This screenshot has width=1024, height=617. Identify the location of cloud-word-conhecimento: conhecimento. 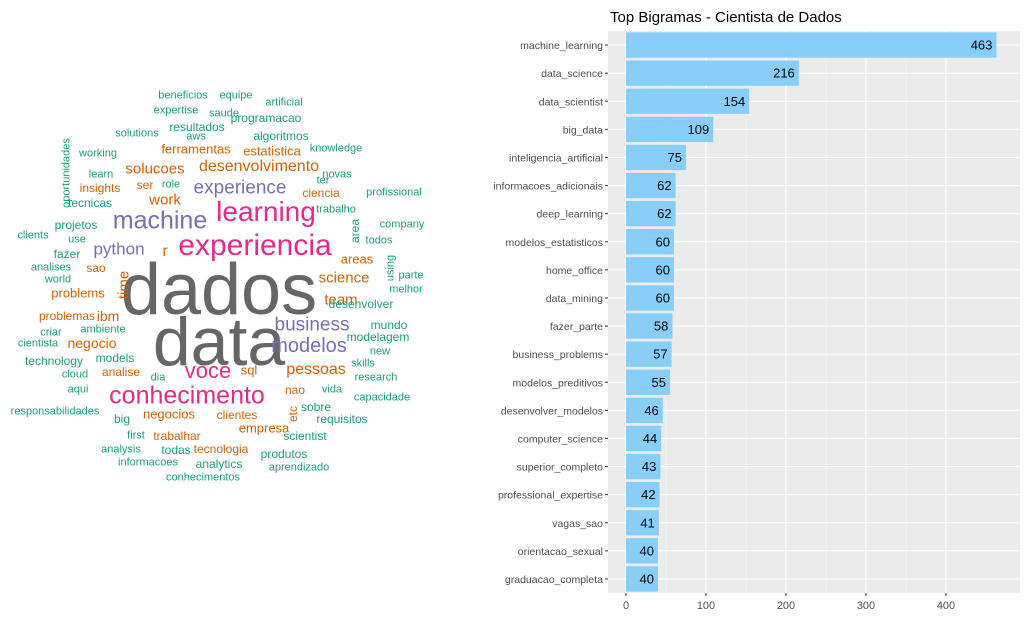
(187, 395).